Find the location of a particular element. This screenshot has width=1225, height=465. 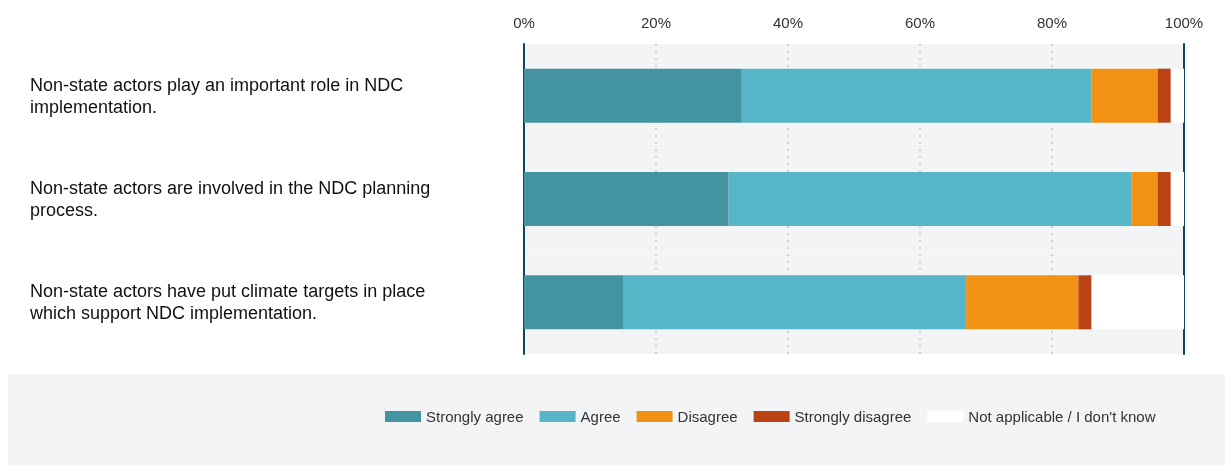

legend-label: Not applicable / I don't know is located at coordinates (1062, 416).